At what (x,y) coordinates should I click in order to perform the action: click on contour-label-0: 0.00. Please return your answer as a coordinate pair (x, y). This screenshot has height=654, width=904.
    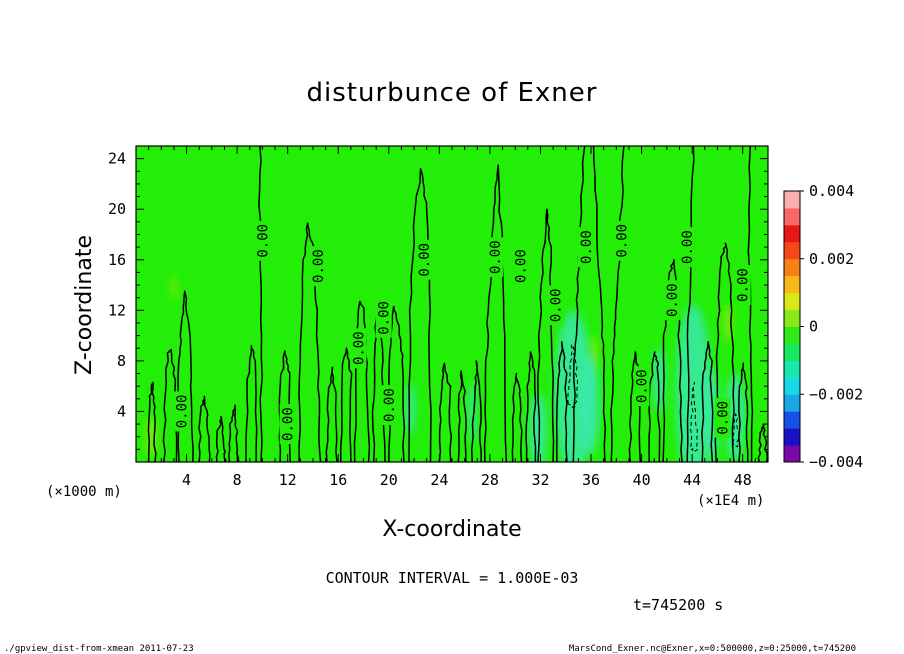
    Looking at the image, I should click on (183, 412).